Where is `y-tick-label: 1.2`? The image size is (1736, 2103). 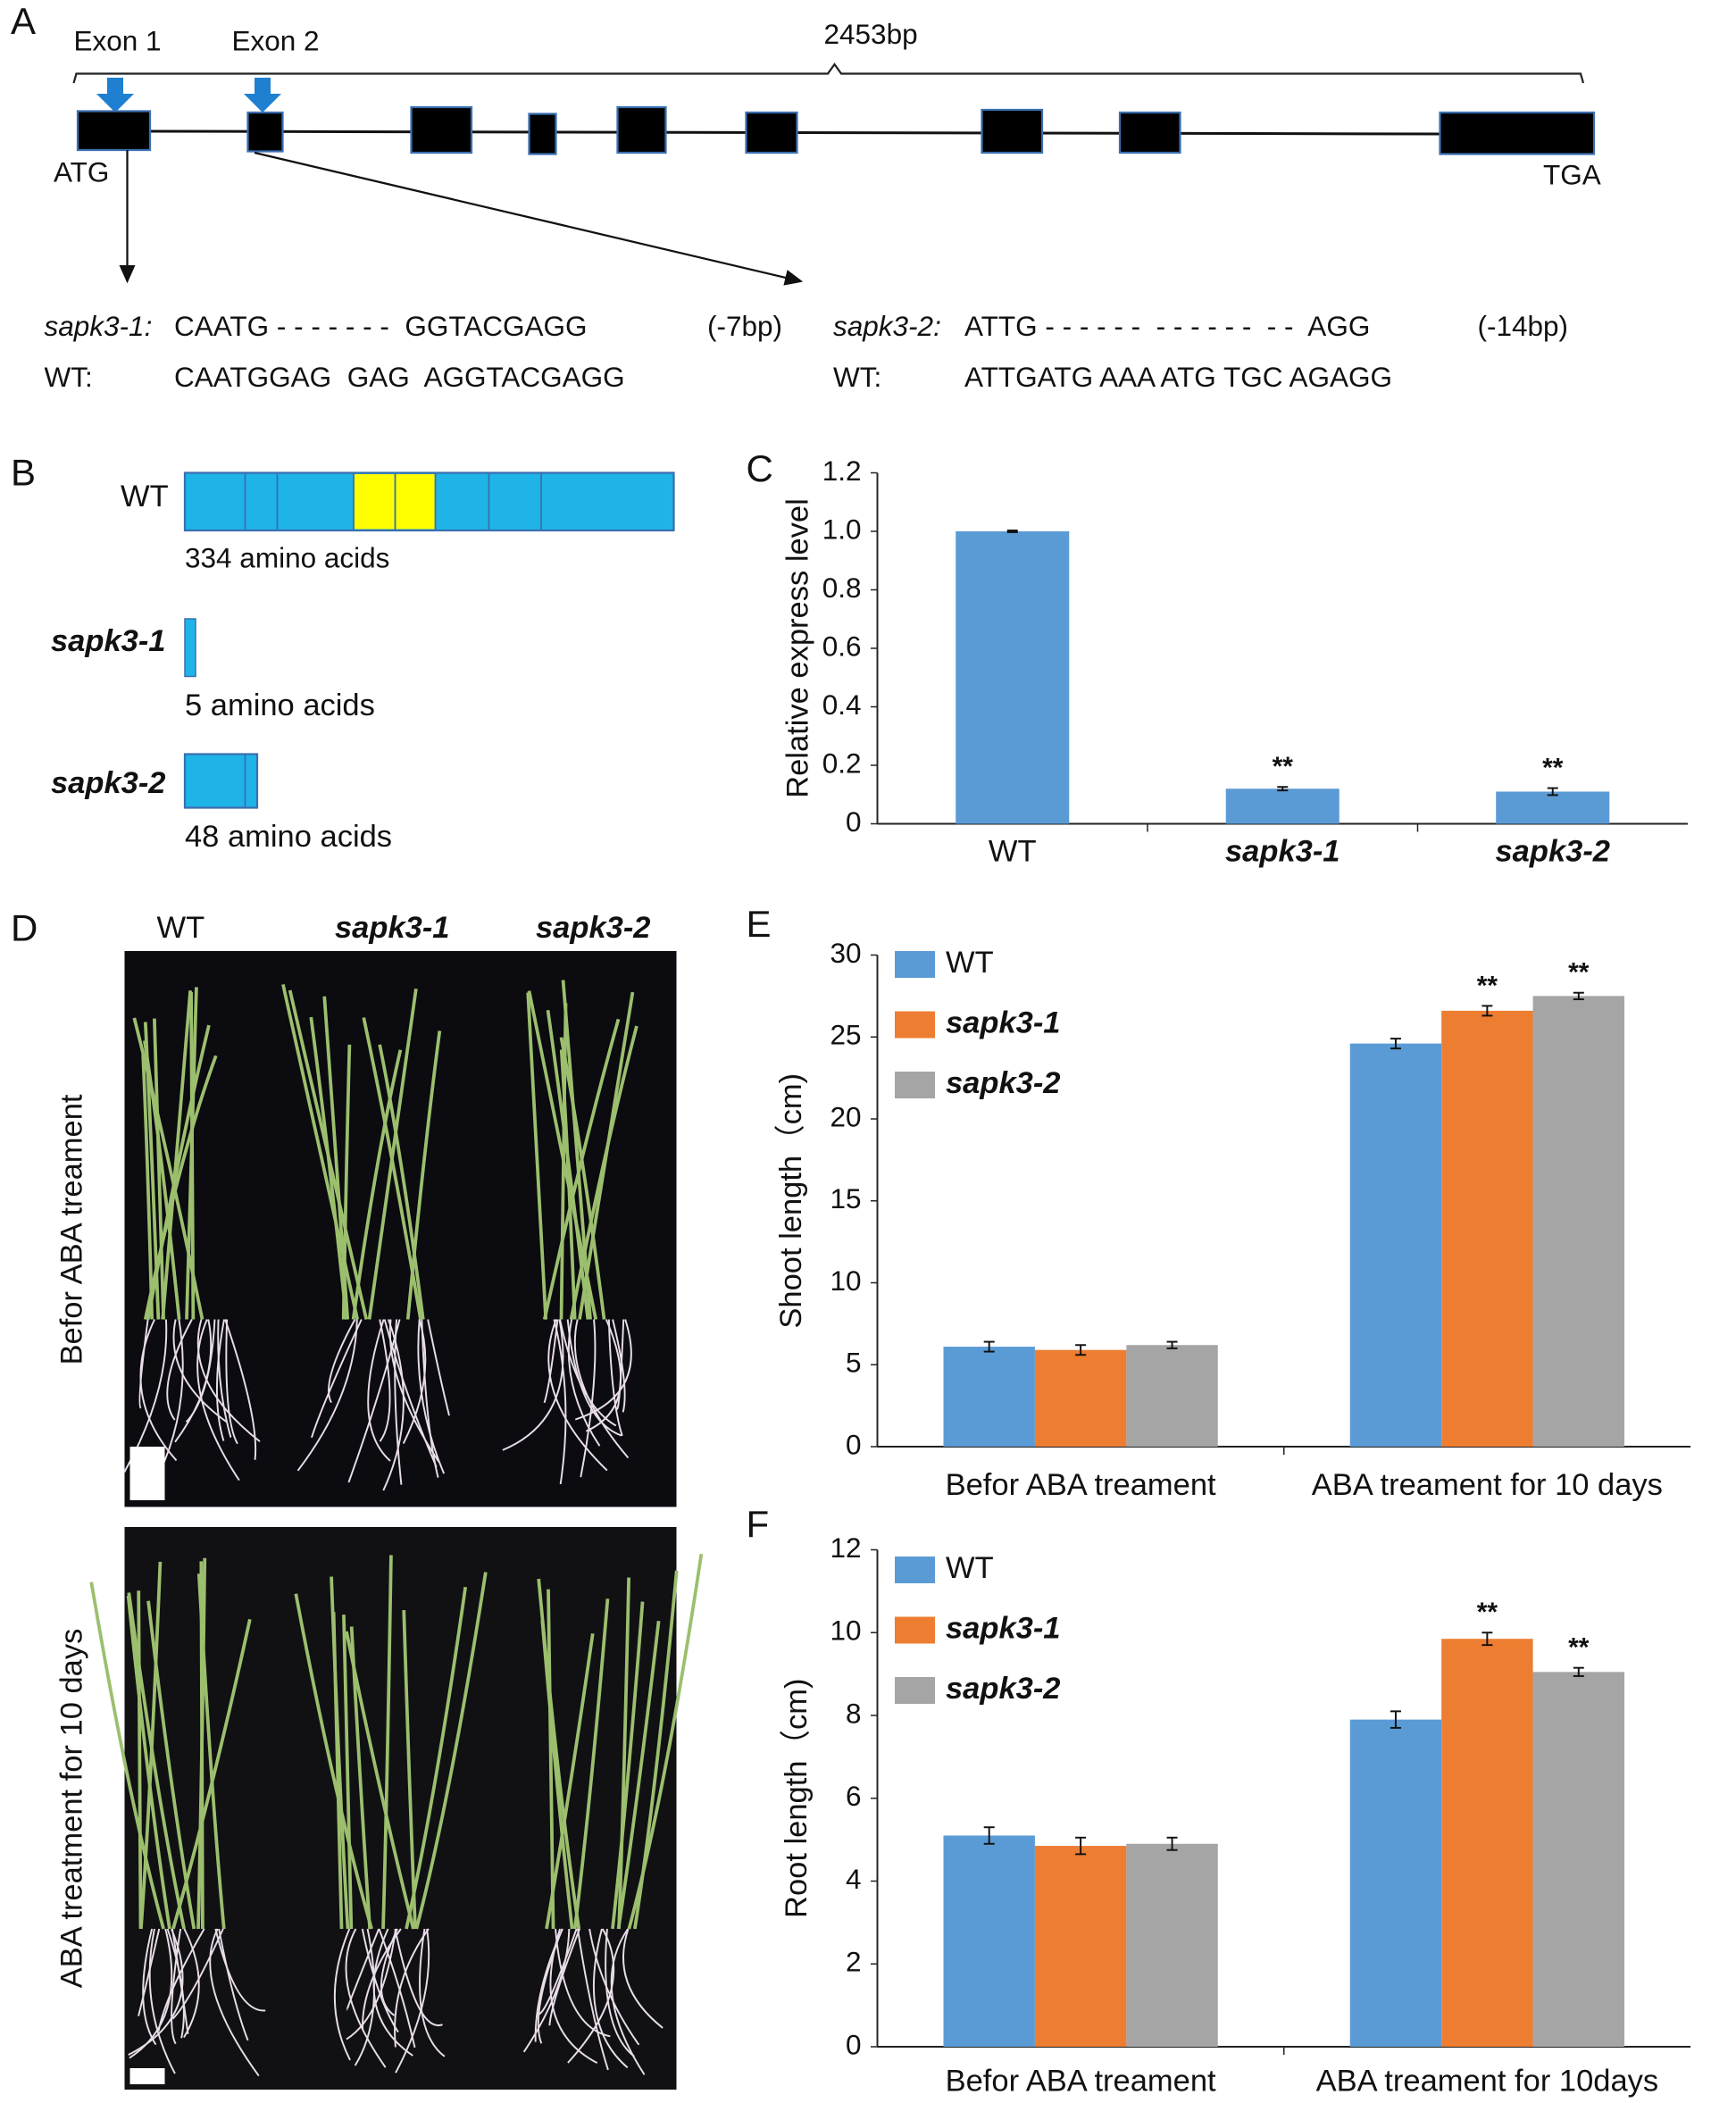 y-tick-label: 1.2 is located at coordinates (842, 471).